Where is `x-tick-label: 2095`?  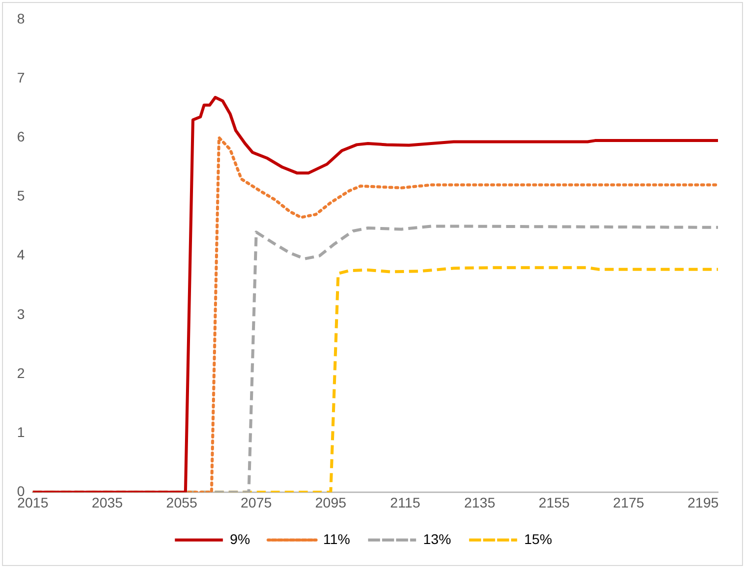 x-tick-label: 2095 is located at coordinates (330, 502).